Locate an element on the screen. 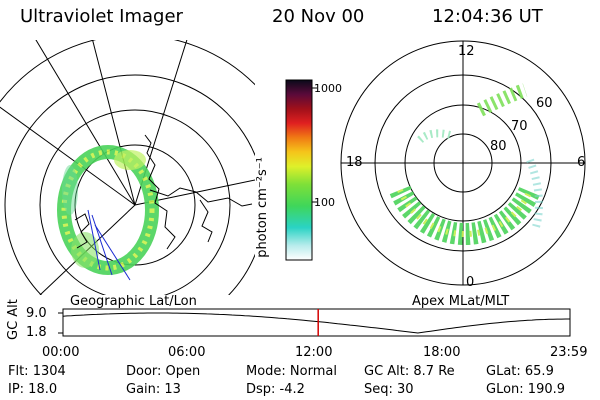  x-tick-0000: 00:00 is located at coordinates (61, 352).